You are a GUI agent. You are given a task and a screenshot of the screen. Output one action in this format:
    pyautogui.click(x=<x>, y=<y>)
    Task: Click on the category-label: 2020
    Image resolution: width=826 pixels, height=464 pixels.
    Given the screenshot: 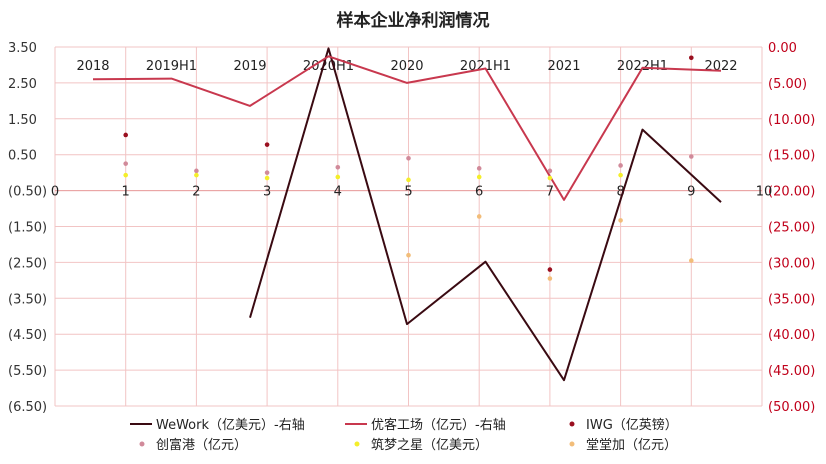 What is the action you would take?
    pyautogui.click(x=406, y=66)
    